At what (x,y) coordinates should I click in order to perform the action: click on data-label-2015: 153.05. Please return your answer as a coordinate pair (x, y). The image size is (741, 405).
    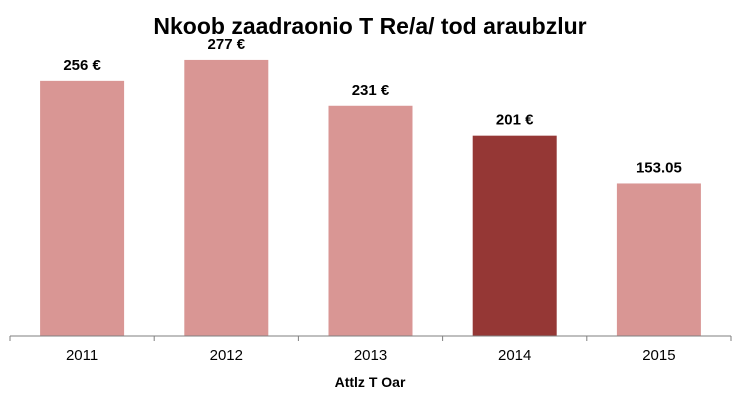
    Looking at the image, I should click on (659, 167).